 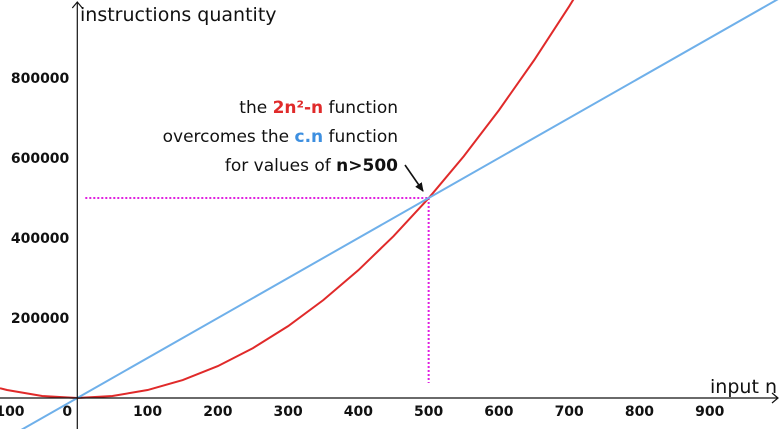 I want to click on x-tick-label: 300, so click(x=287, y=412).